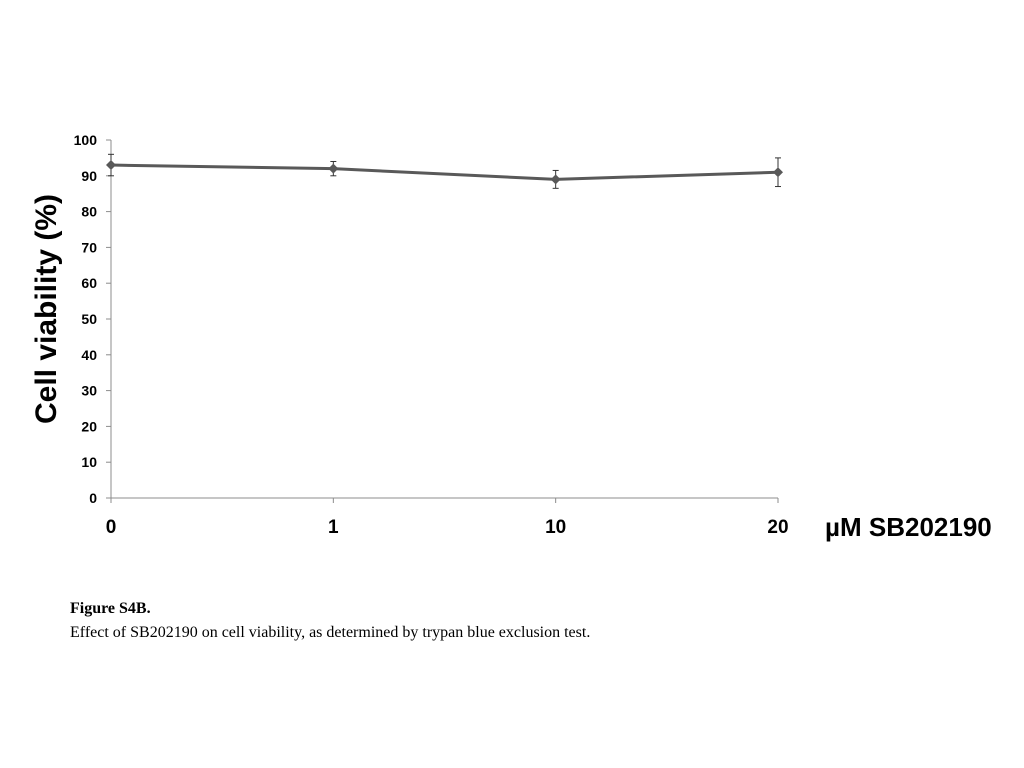 This screenshot has width=1024, height=768. Describe the element at coordinates (89, 212) in the screenshot. I see `y-tick-label: 80` at that location.